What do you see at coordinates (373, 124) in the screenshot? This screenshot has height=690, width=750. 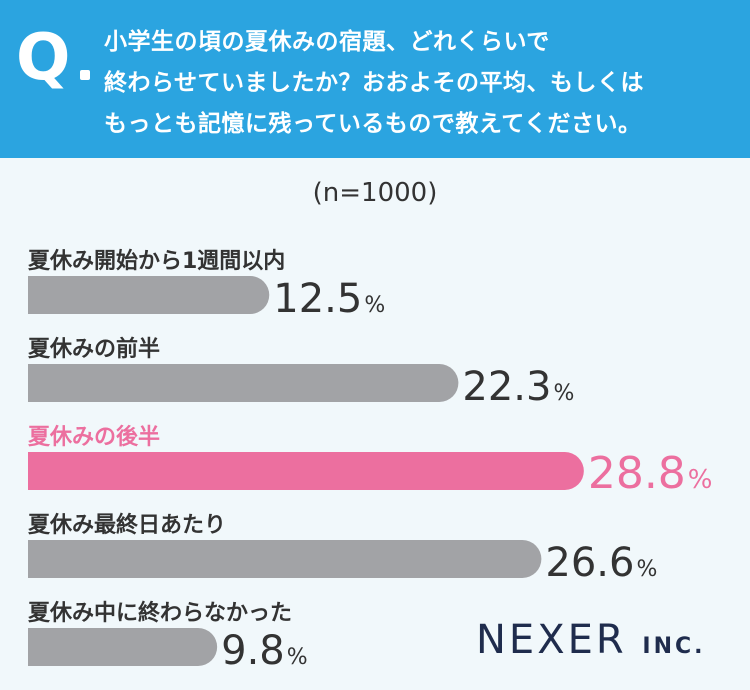 I see `question-line: もっとも記憶に残っているもので教えてください。` at bounding box center [373, 124].